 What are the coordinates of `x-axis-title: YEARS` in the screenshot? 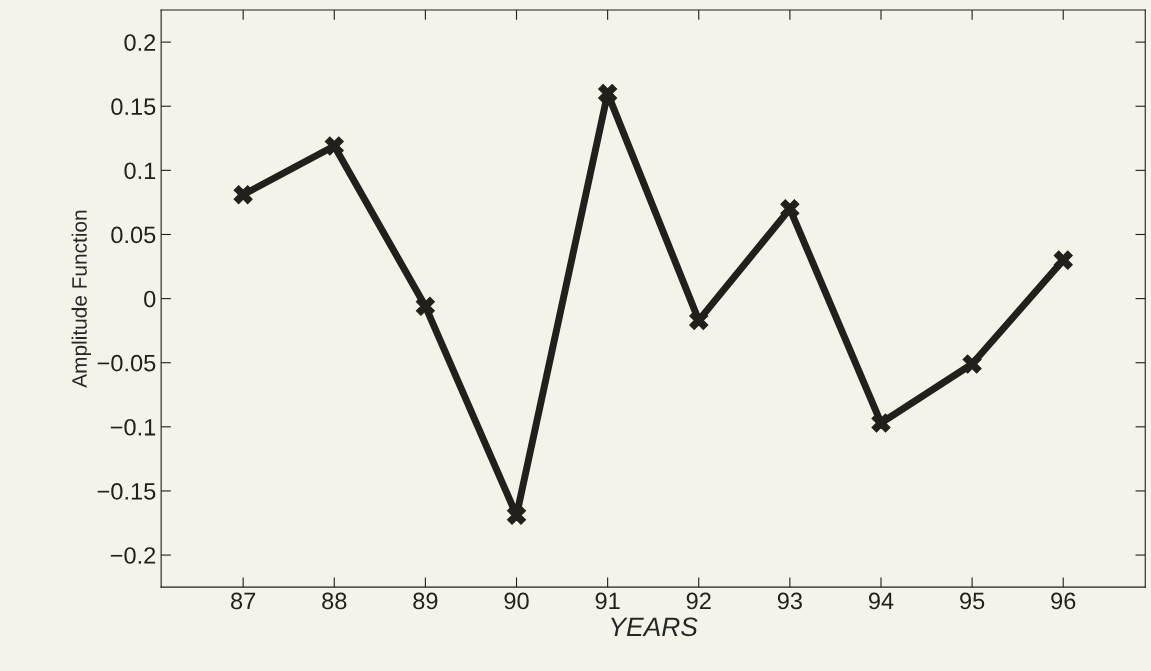 It's located at (654, 627).